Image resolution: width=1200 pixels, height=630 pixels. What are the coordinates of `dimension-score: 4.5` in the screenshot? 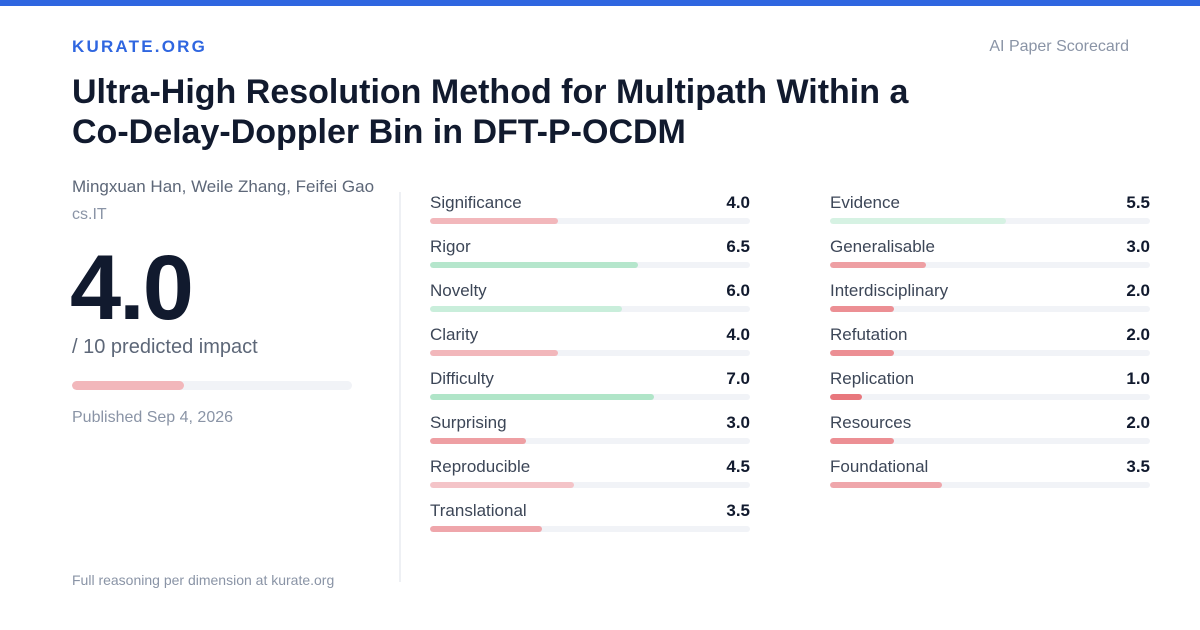 It's located at (738, 466).